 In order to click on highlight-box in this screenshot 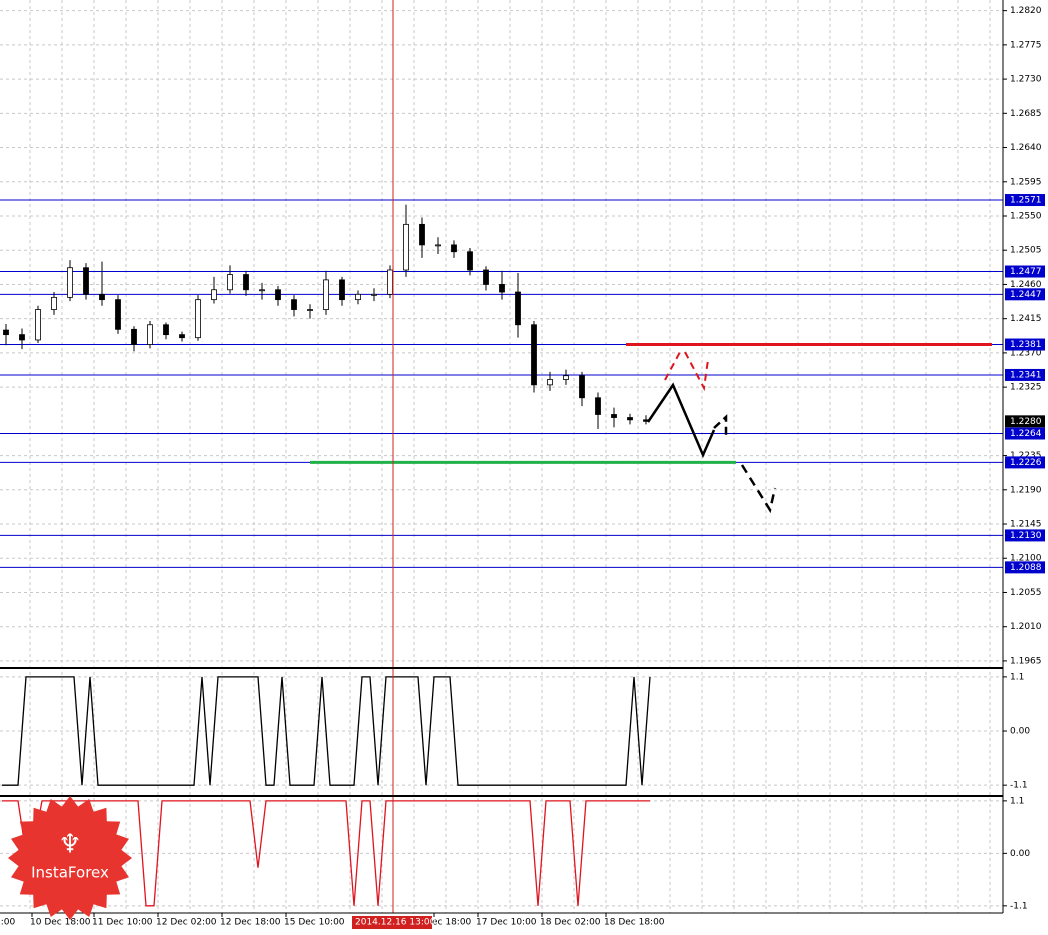, I will do `click(392, 922)`.